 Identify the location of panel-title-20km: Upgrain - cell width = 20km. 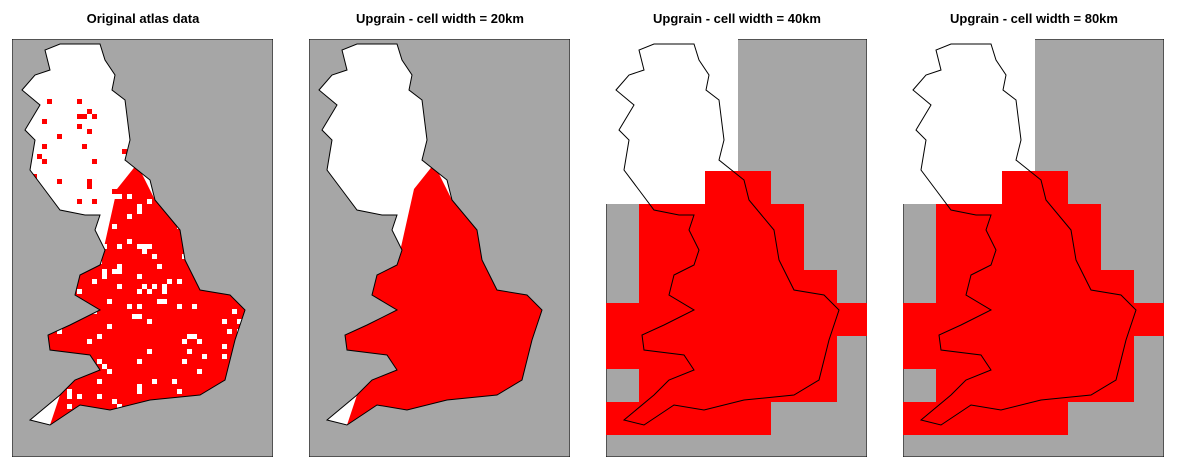
(440, 18).